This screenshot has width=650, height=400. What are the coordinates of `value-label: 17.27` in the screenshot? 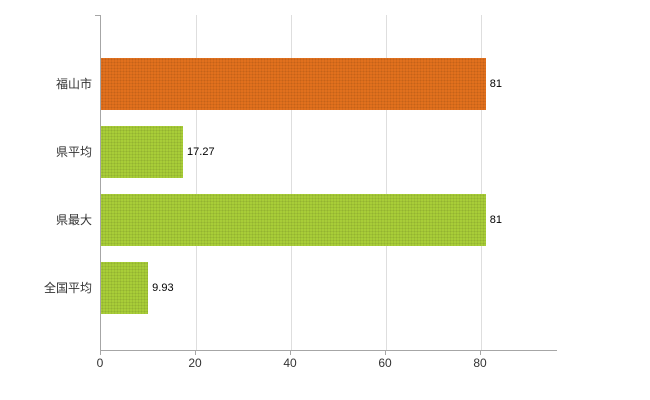 It's located at (201, 152).